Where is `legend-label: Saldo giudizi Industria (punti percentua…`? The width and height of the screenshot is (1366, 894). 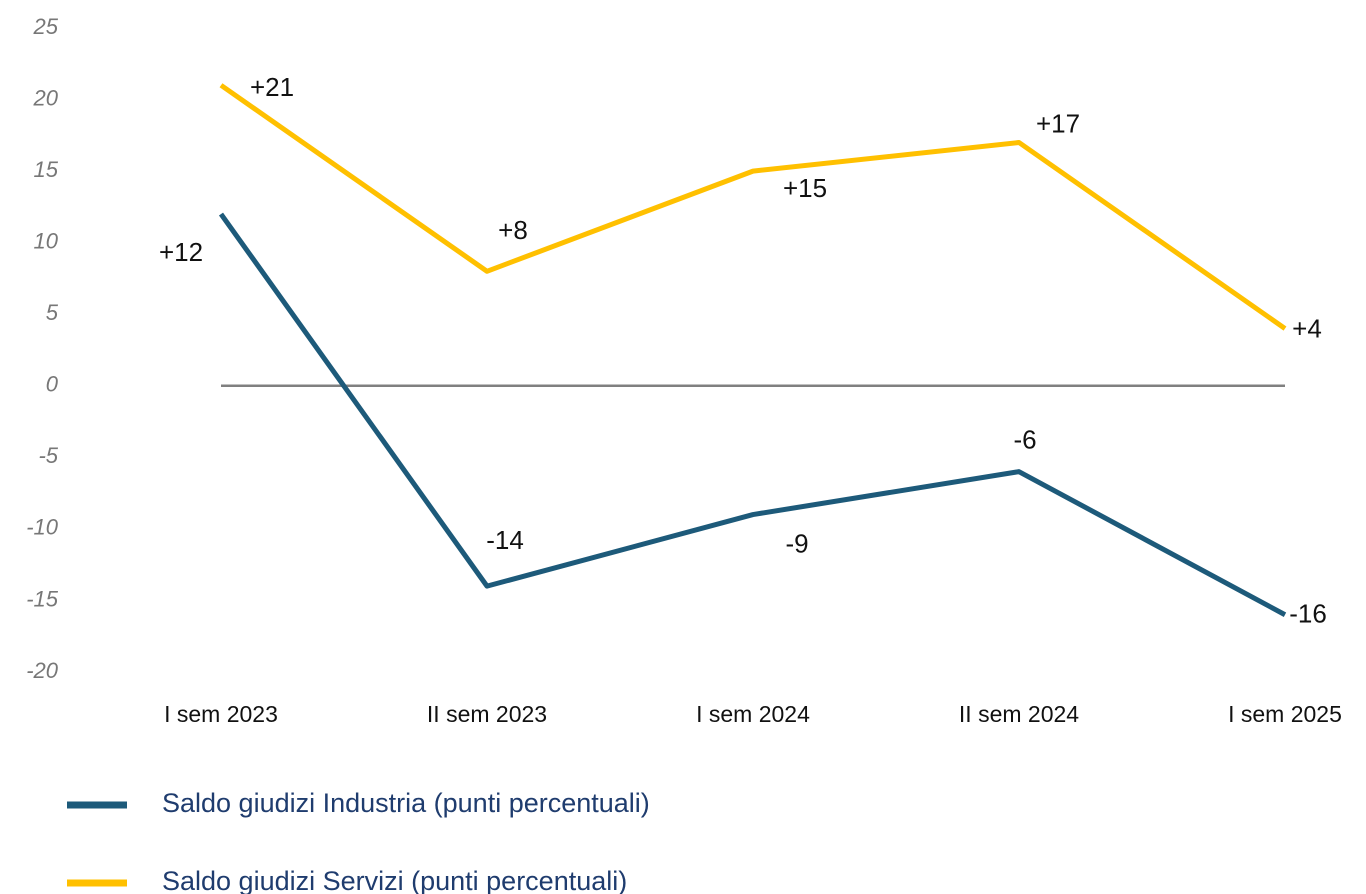 legend-label: Saldo giudizi Industria (punti percentua… is located at coordinates (406, 803).